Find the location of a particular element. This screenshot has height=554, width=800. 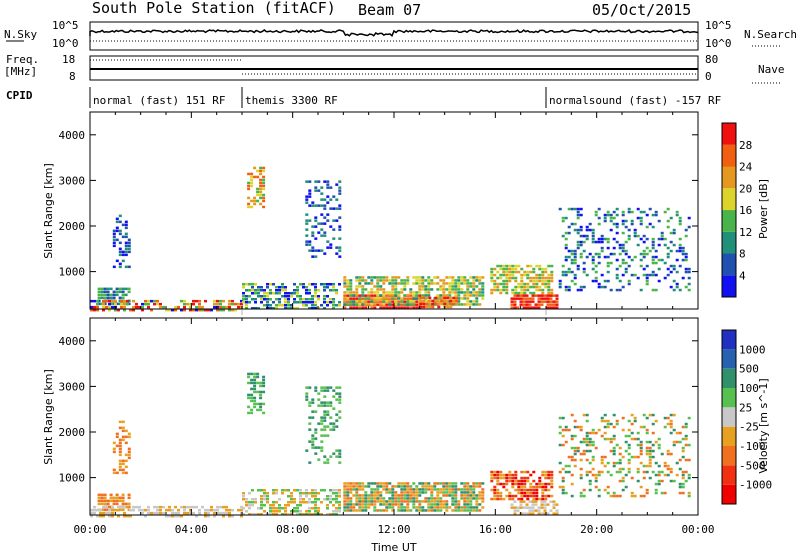

colorbar-tick-label: 1000 is located at coordinates (752, 349).